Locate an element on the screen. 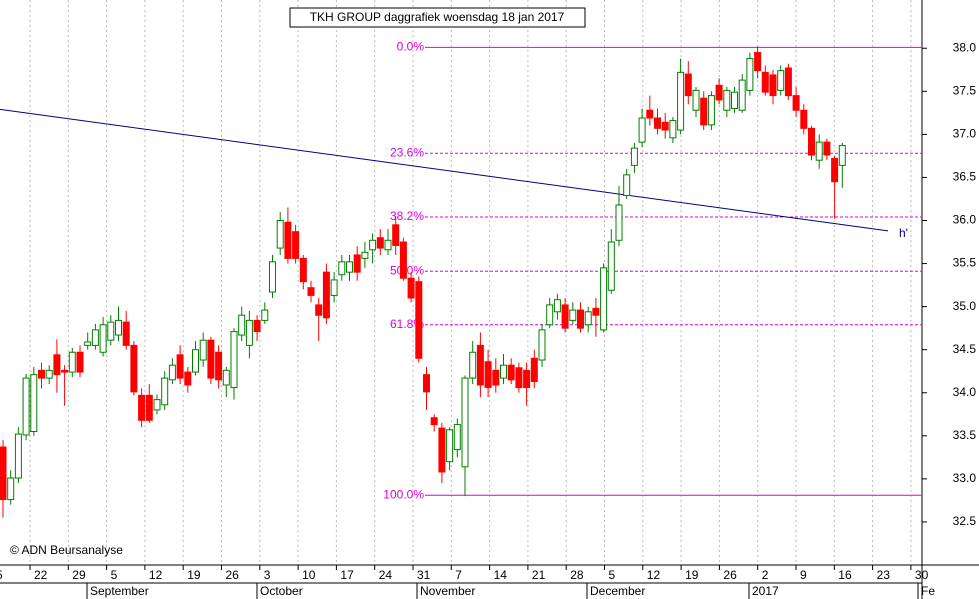  y-tick-label: 36.5 is located at coordinates (965, 177).